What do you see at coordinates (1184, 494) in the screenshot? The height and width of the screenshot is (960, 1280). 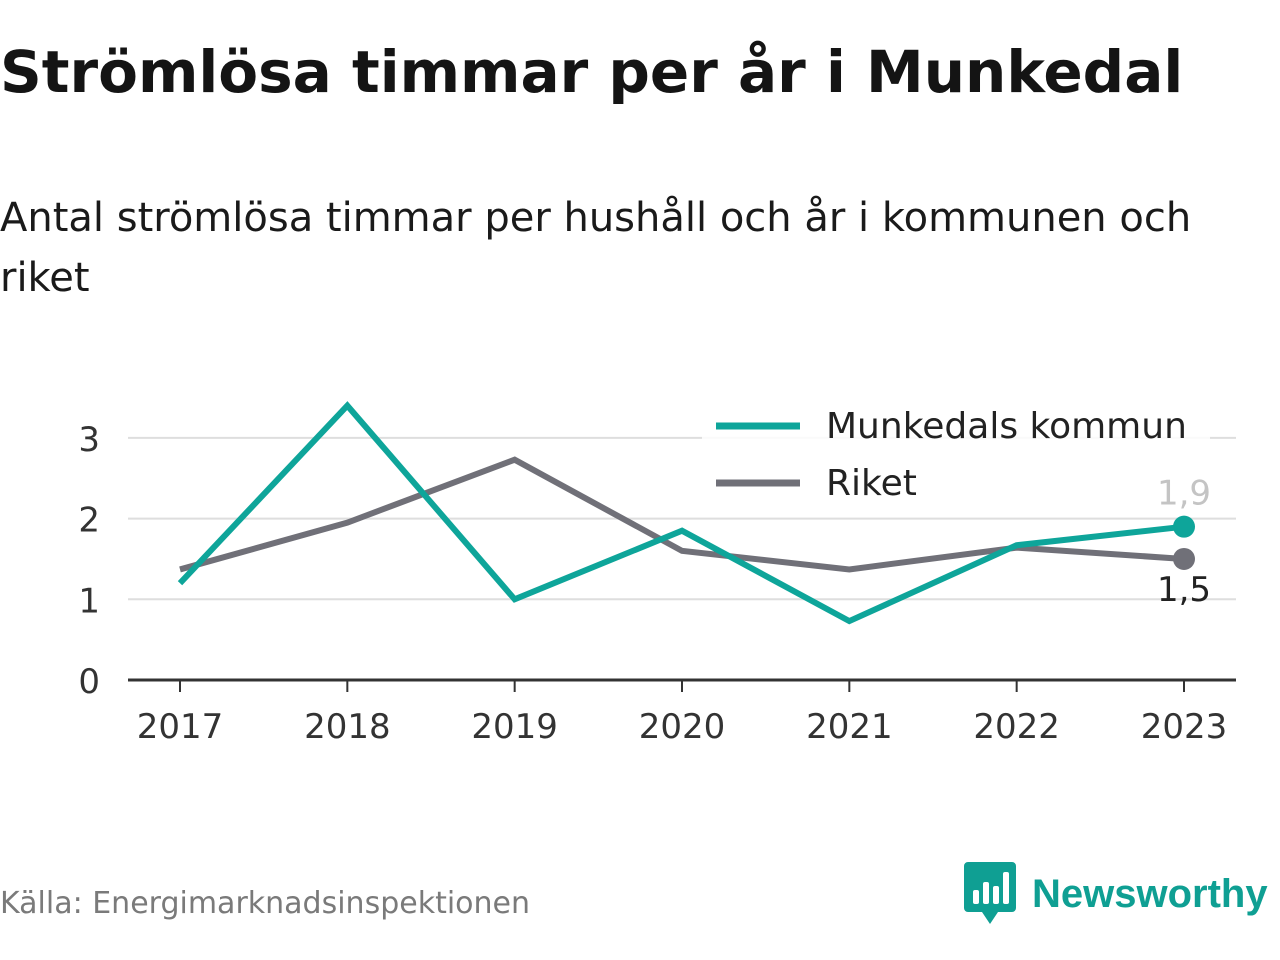 I see `end-value-label: 1,9` at bounding box center [1184, 494].